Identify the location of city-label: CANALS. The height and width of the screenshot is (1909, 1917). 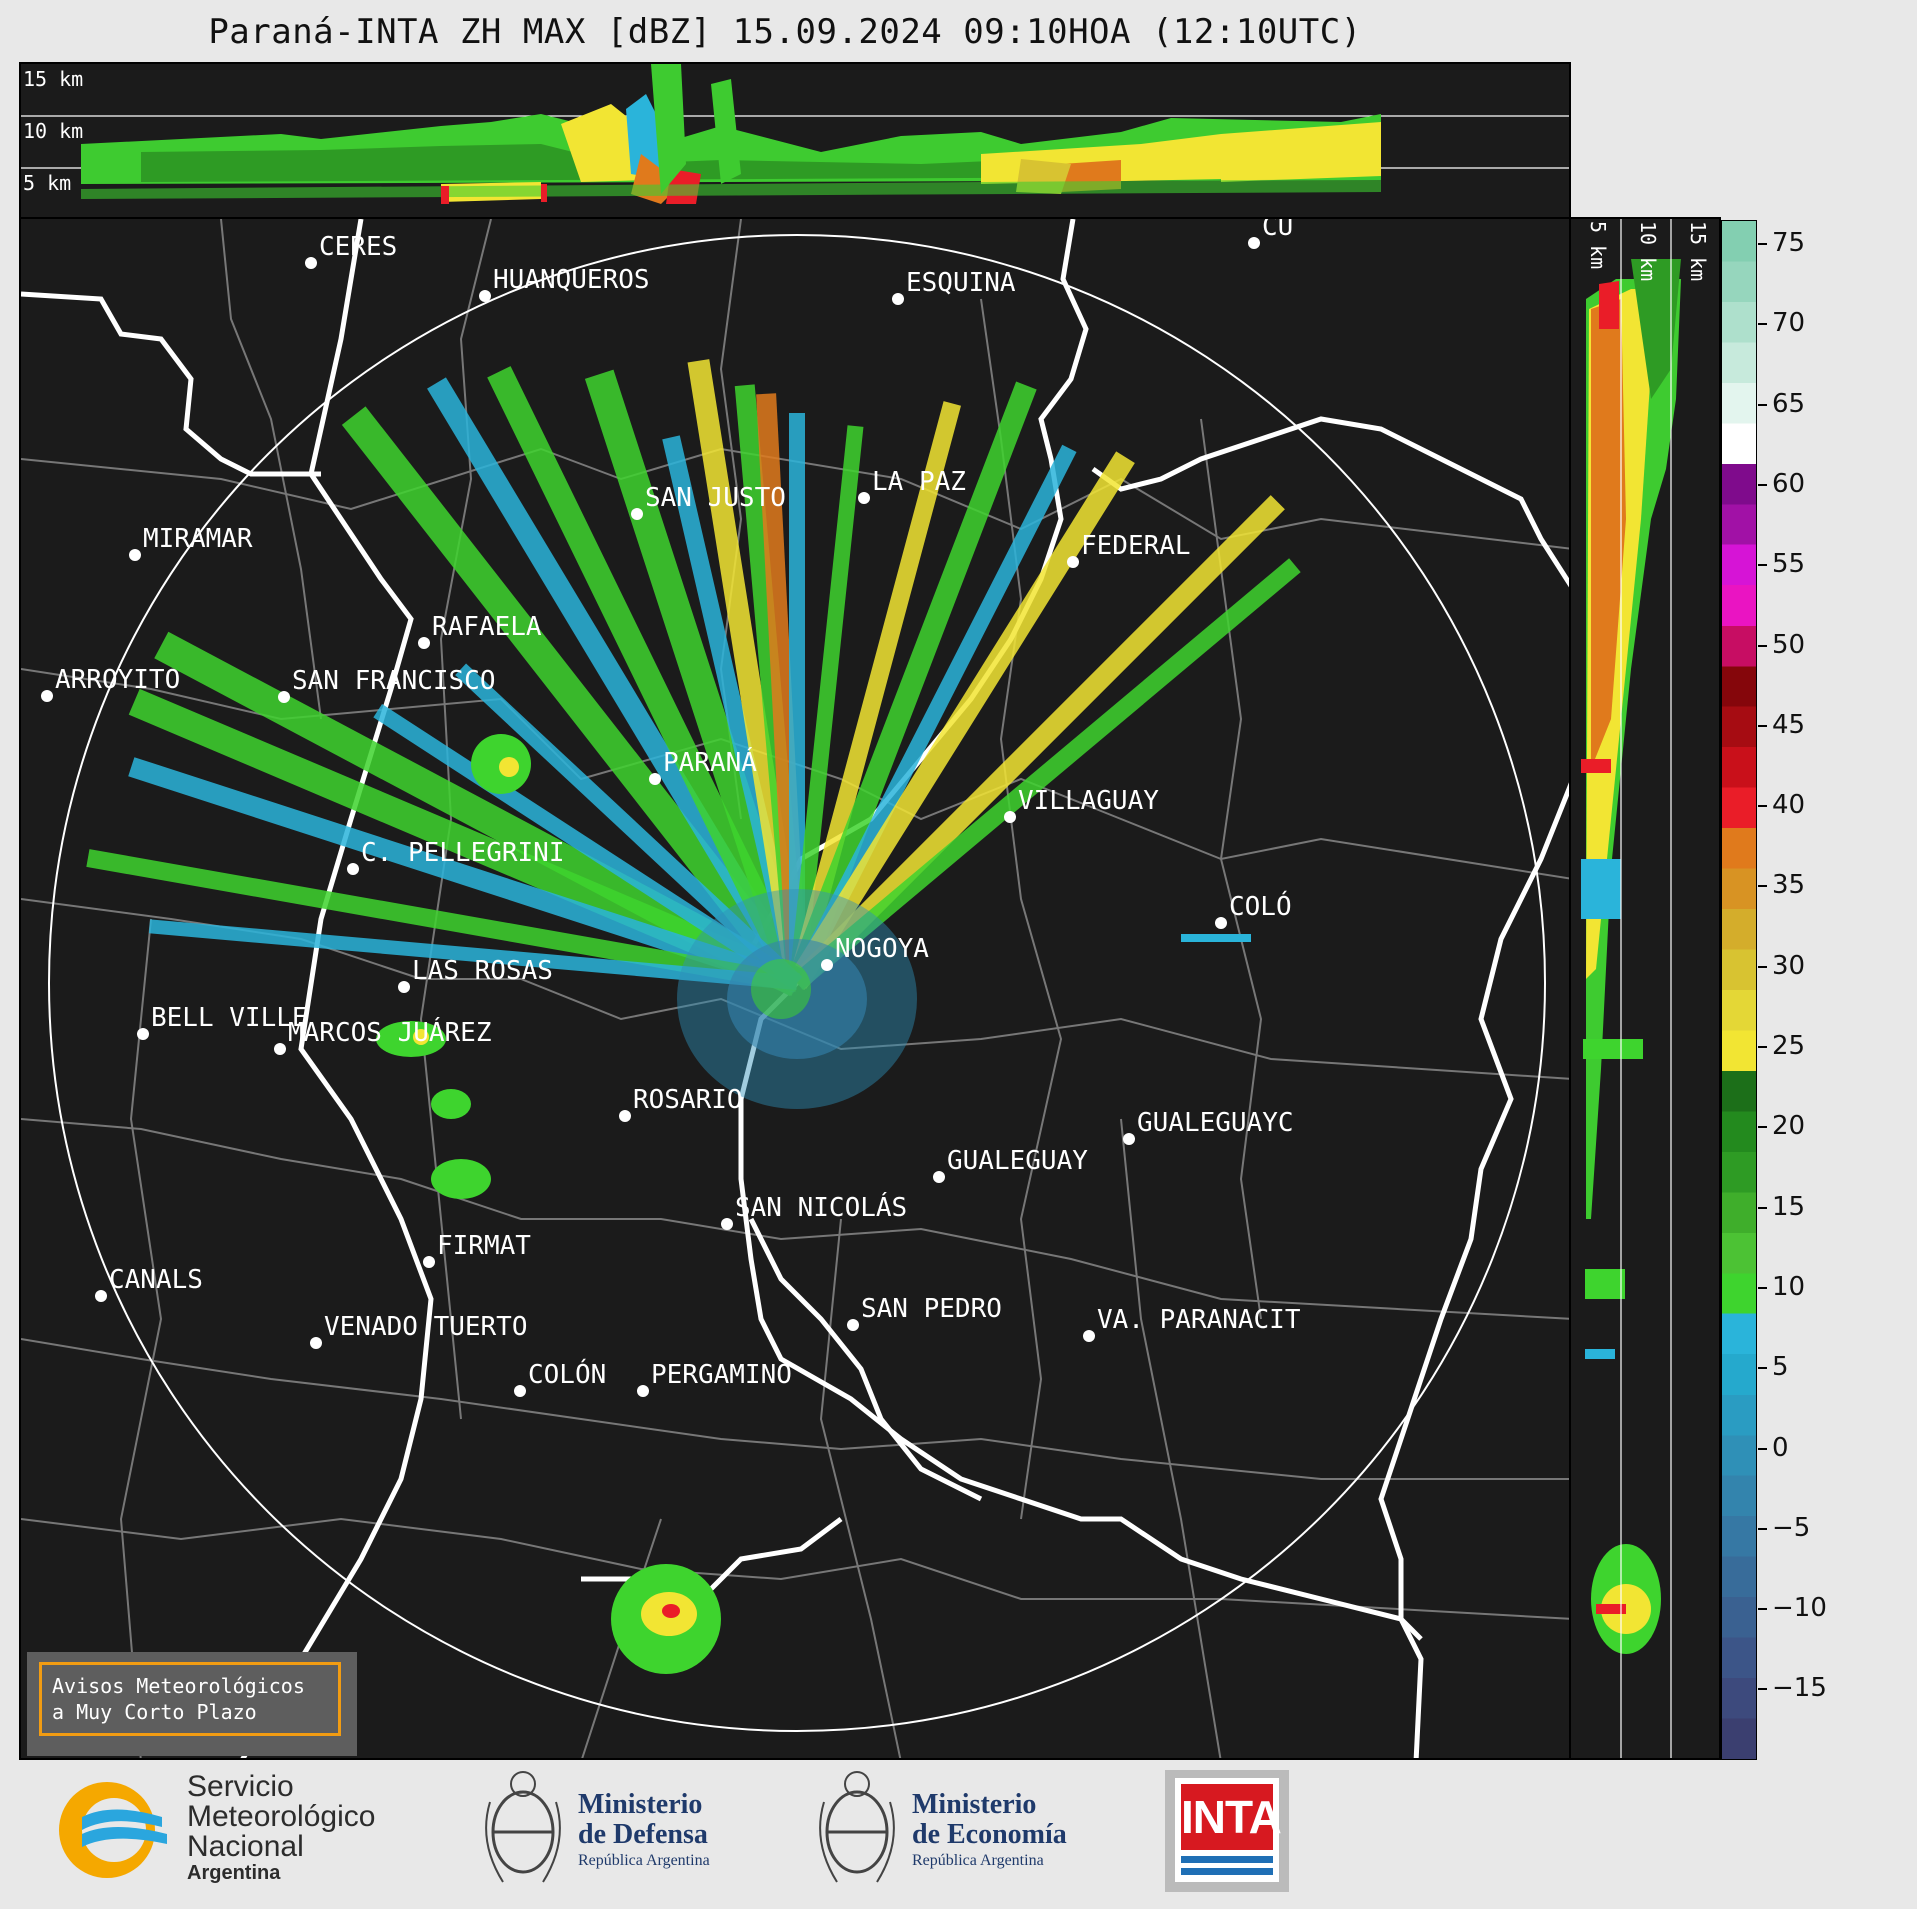
(156, 1280).